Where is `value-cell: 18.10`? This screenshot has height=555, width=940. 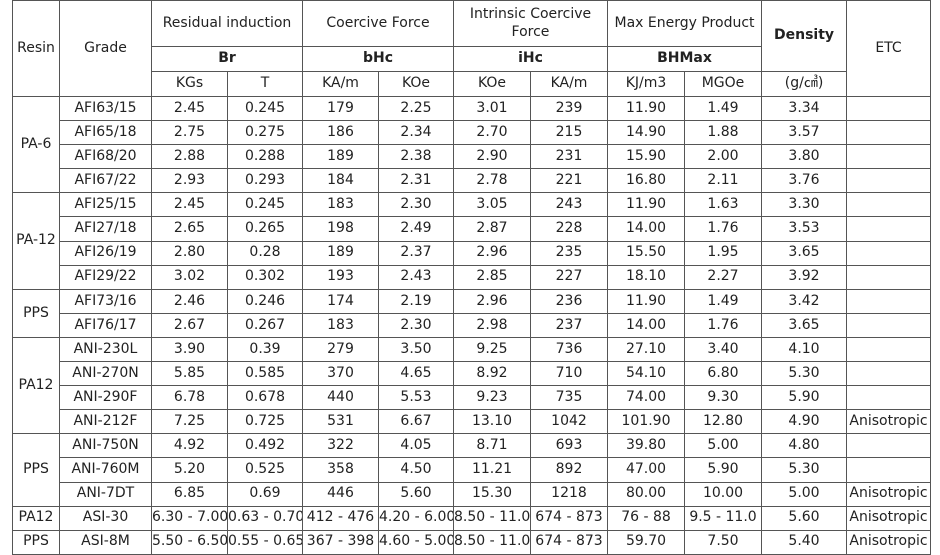 value-cell: 18.10 is located at coordinates (646, 277).